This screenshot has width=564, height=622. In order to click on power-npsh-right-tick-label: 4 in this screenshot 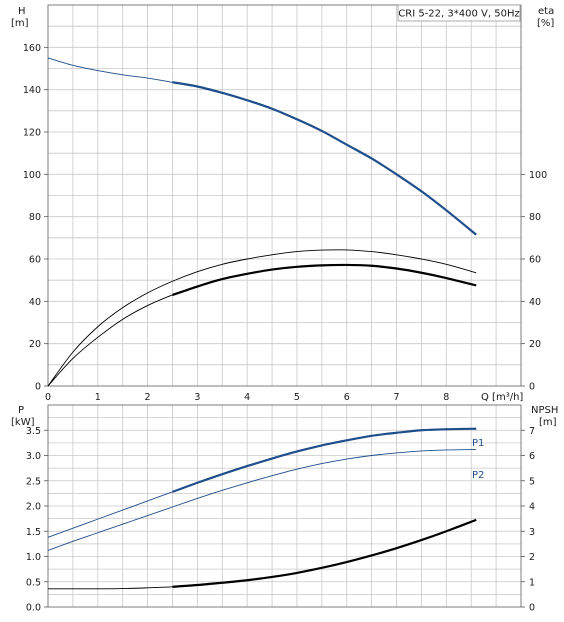, I will do `click(532, 507)`.